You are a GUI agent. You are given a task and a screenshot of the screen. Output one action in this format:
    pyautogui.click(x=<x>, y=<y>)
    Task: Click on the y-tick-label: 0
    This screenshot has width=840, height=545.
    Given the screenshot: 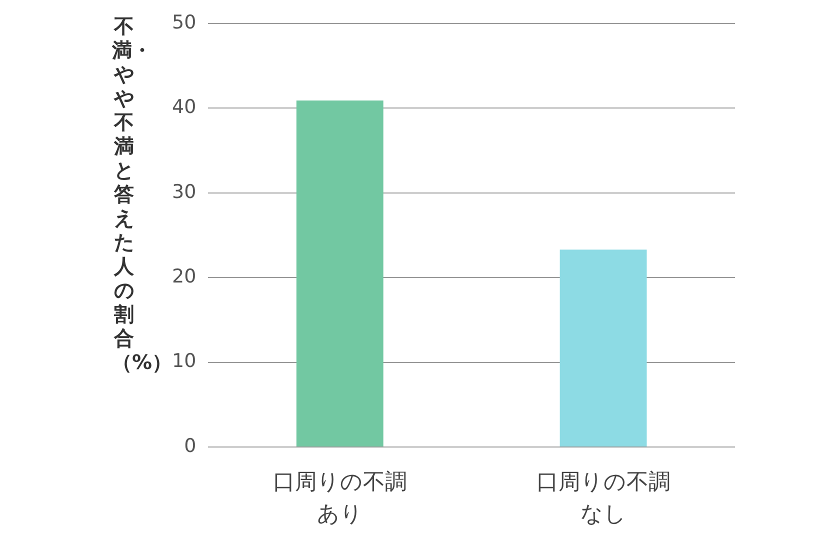 What is the action you would take?
    pyautogui.click(x=190, y=445)
    